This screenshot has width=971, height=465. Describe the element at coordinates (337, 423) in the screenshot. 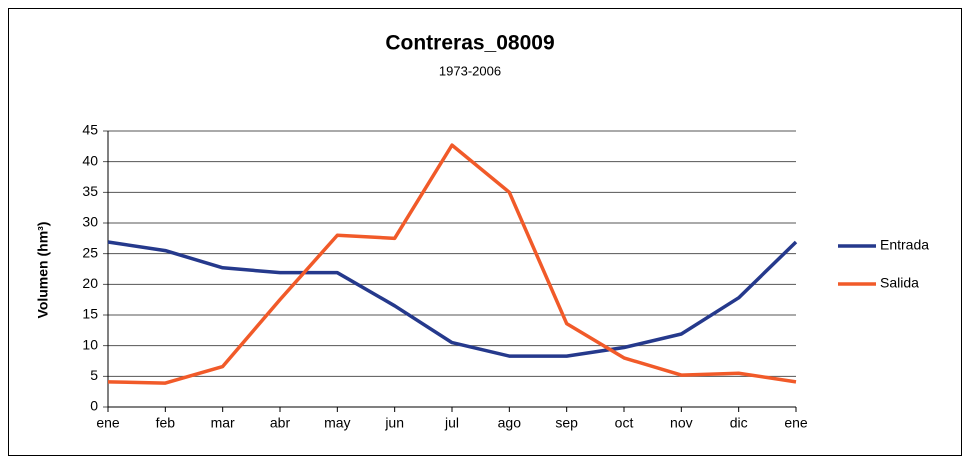

I see `x-tick-label: may` at that location.